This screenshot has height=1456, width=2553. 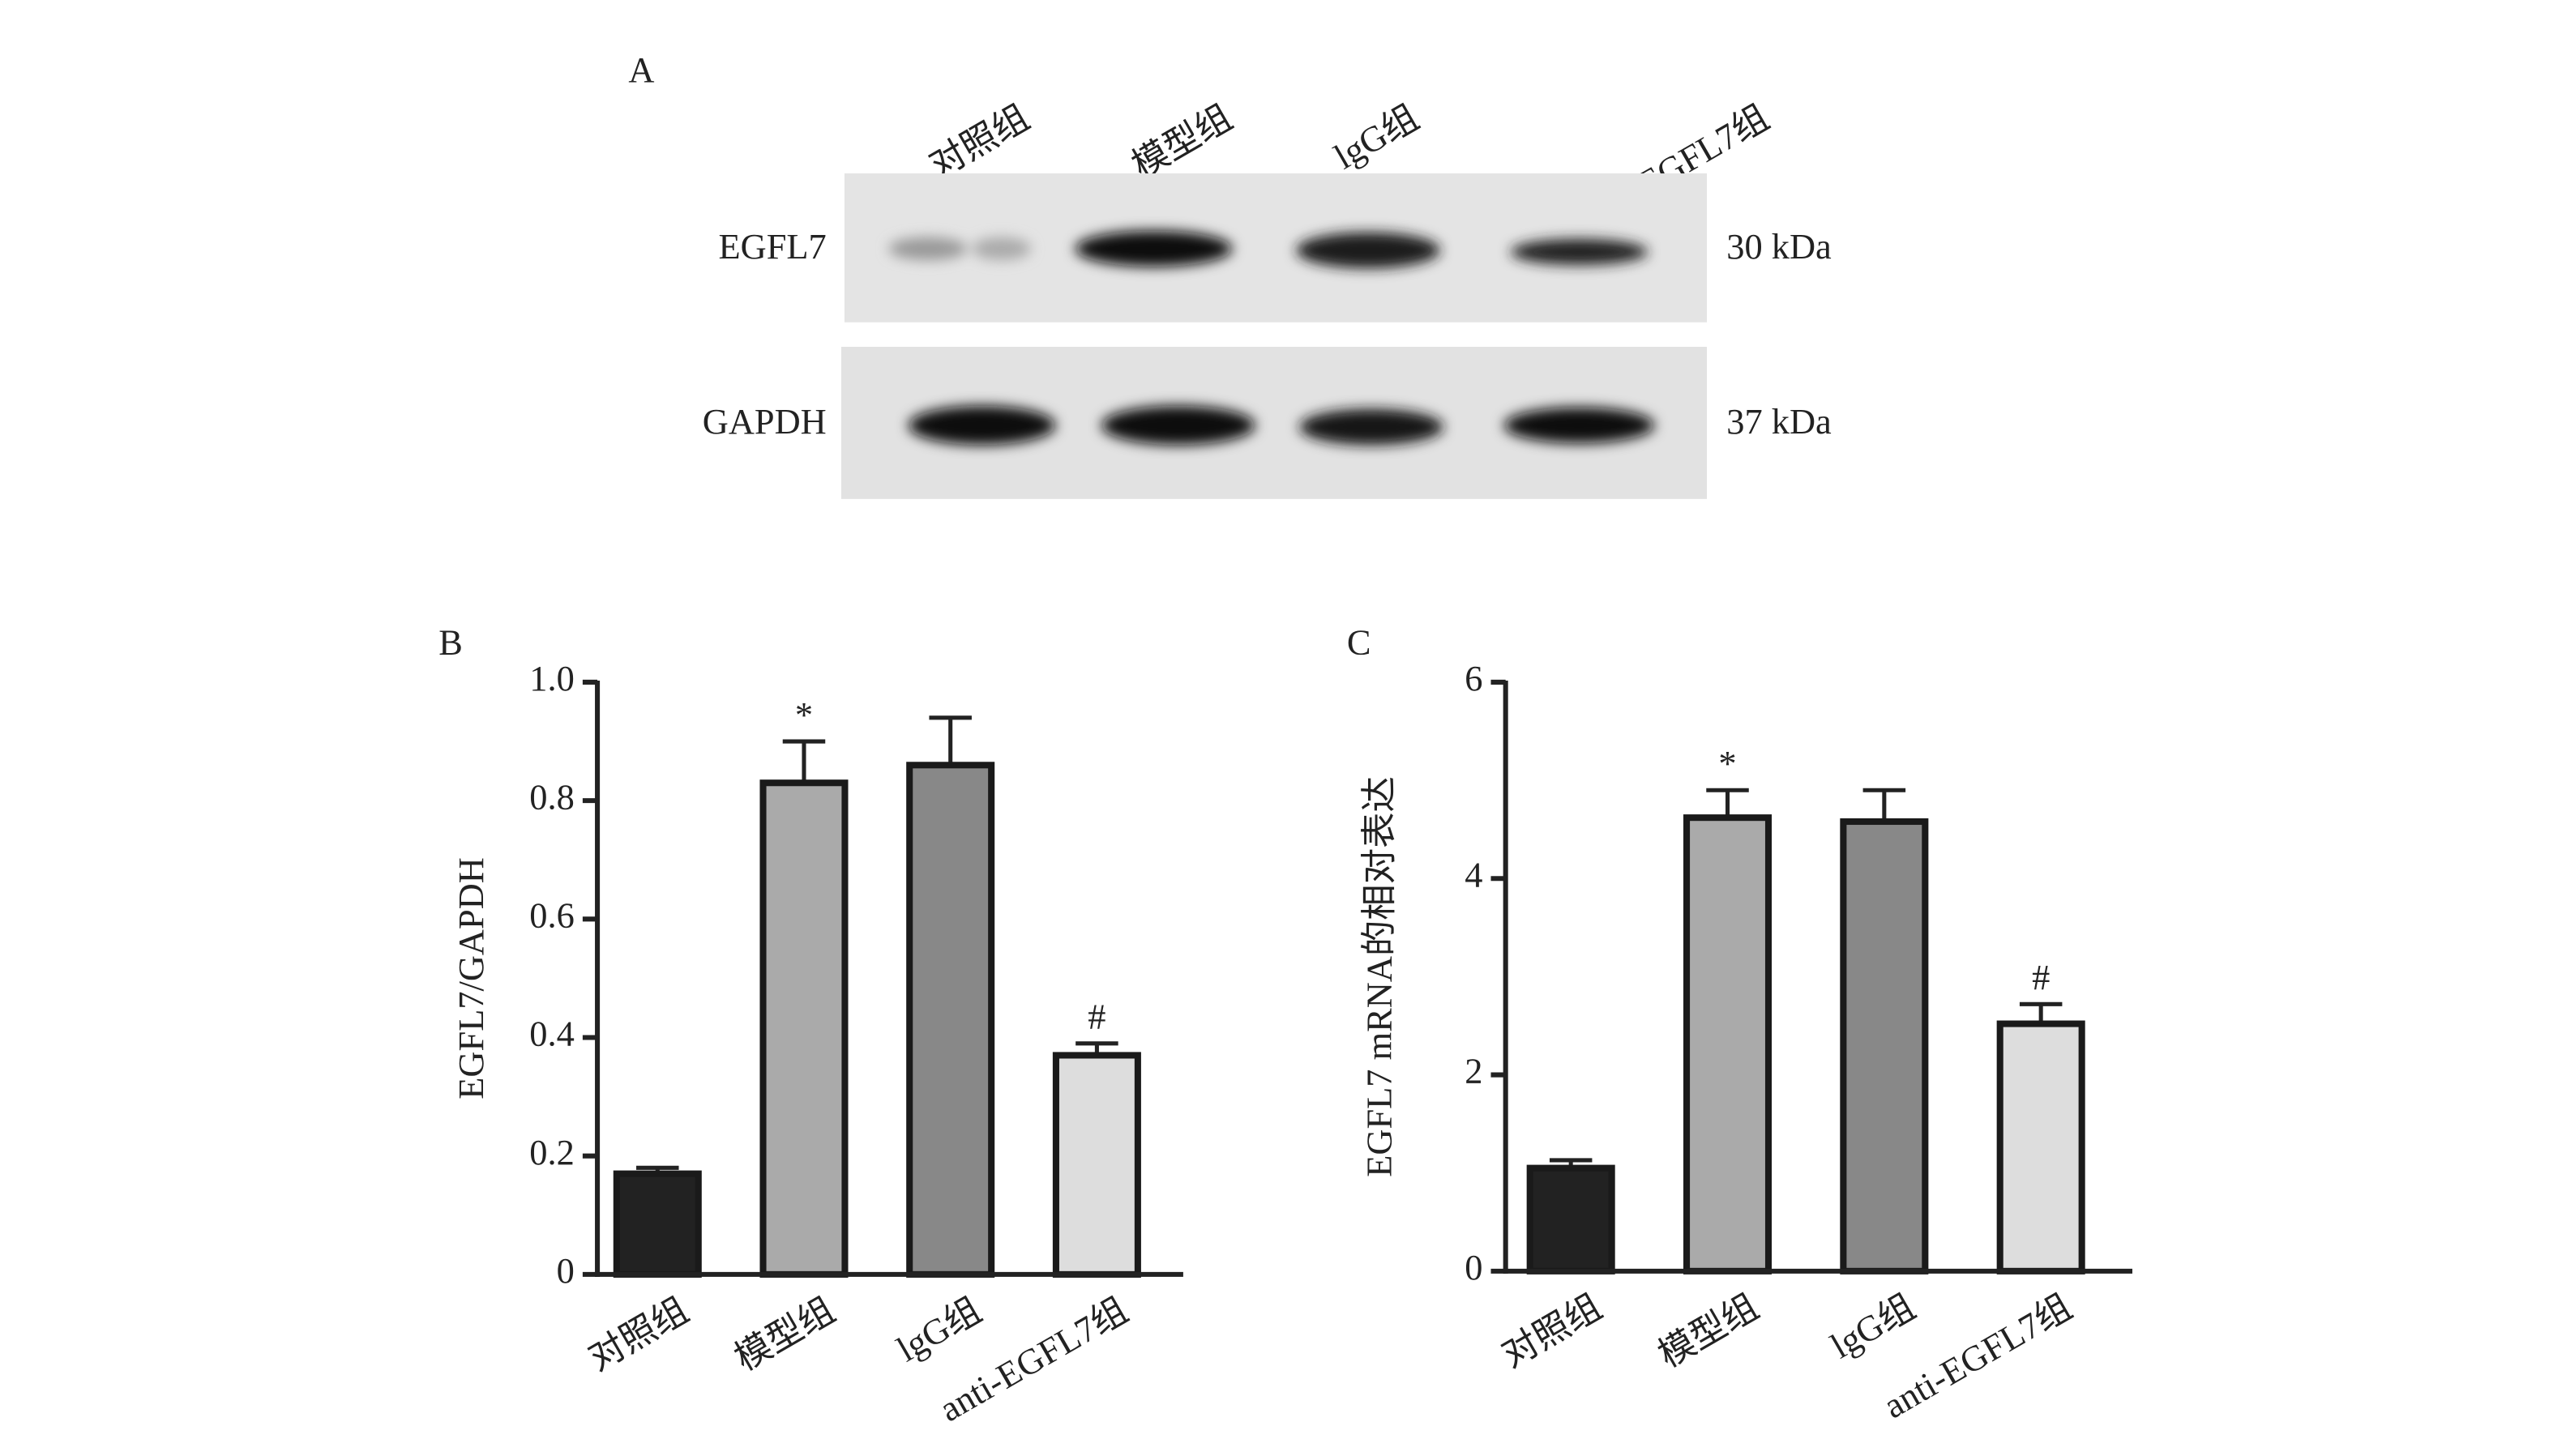 What do you see at coordinates (773, 246) in the screenshot?
I see `row-label: EGFL7` at bounding box center [773, 246].